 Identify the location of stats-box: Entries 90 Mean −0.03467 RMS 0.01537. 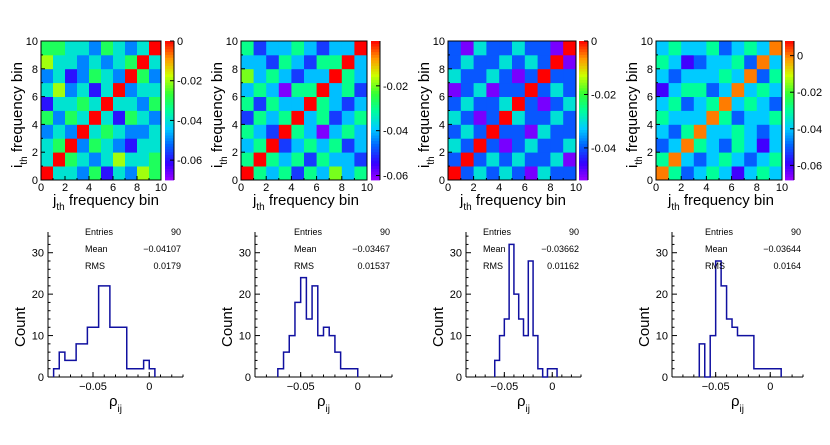
(342, 249).